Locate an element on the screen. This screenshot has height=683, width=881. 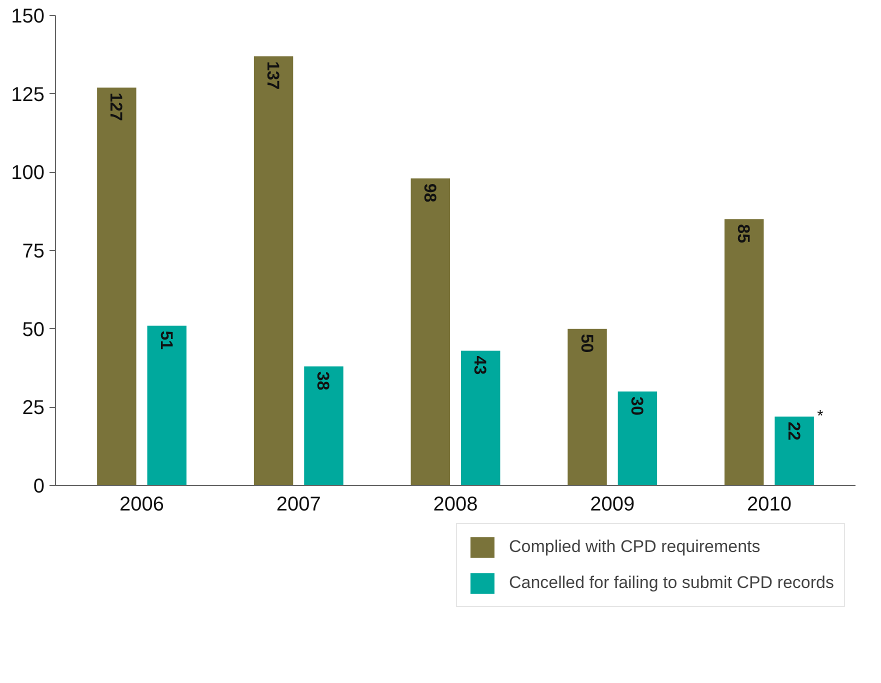
data-label: 30 is located at coordinates (636, 406).